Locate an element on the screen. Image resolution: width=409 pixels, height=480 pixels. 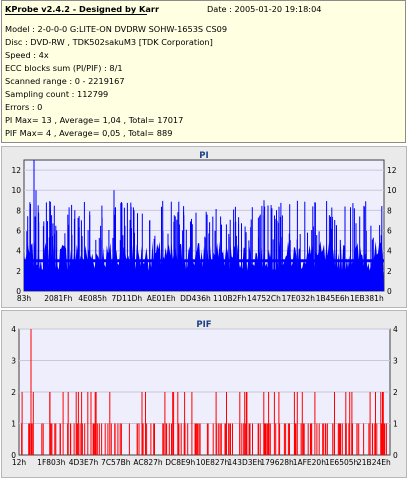
pi-ytick-label-left: 0 is located at coordinates (18, 291).